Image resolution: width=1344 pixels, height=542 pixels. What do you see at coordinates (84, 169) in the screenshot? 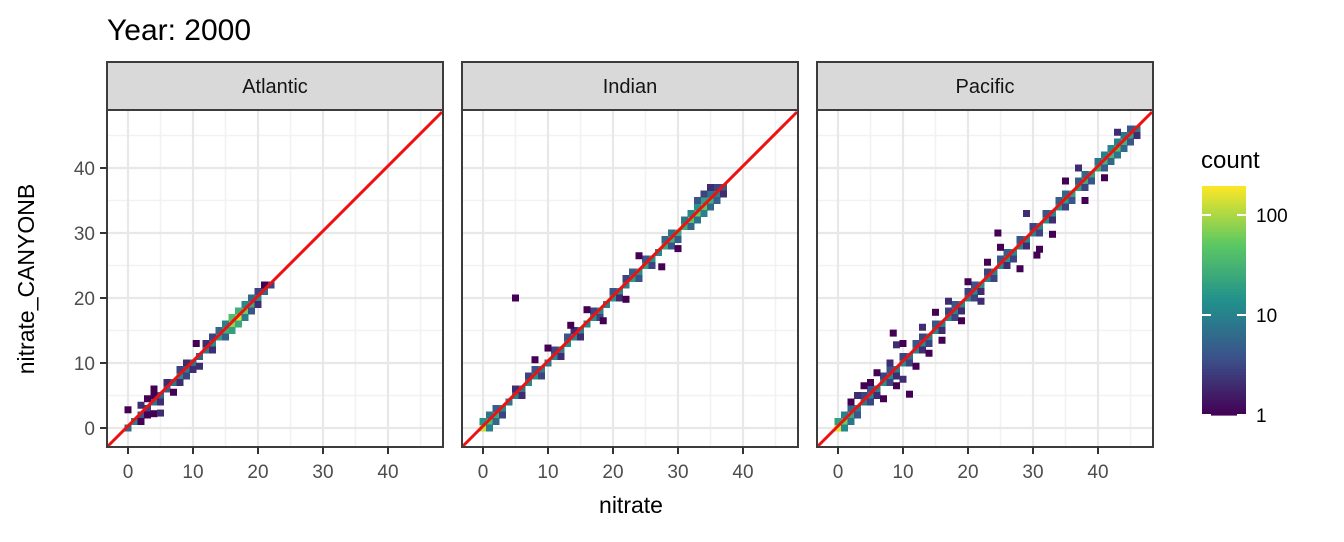
I see `y-tick-label: 40` at bounding box center [84, 169].